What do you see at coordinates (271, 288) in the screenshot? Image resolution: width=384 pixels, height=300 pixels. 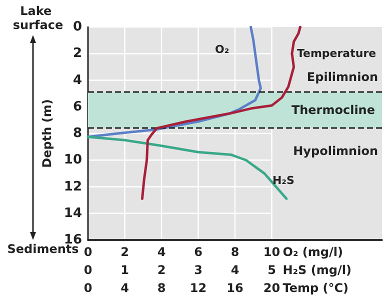 I see `x-tick-label: 20` at bounding box center [271, 288].